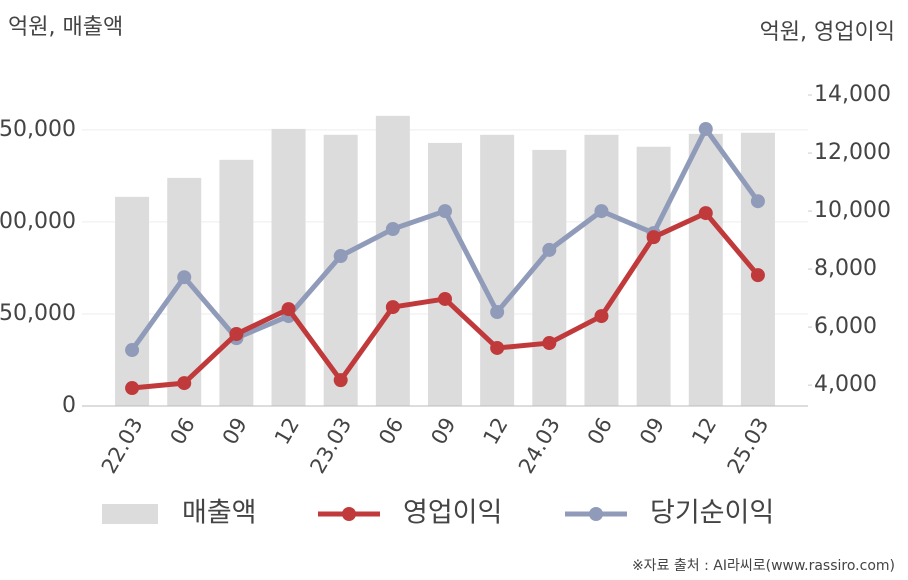  I want to click on legend-label: 매출액, so click(219, 513).